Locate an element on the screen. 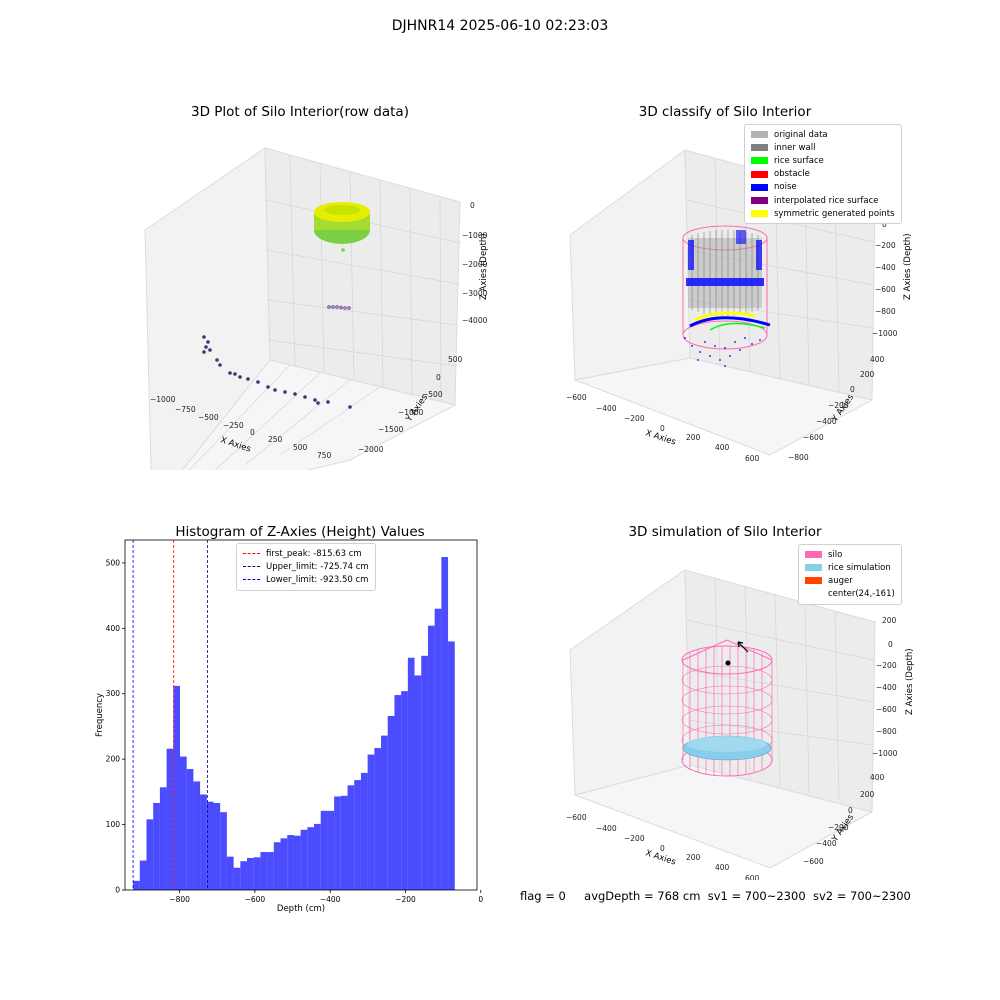 This screenshot has width=1000, height=1000. legend-item-rice-surface: rice surface is located at coordinates (823, 160).